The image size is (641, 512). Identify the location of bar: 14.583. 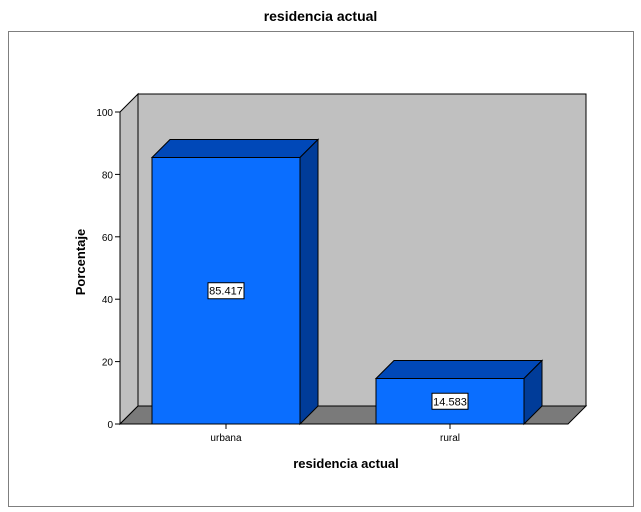
(459, 392).